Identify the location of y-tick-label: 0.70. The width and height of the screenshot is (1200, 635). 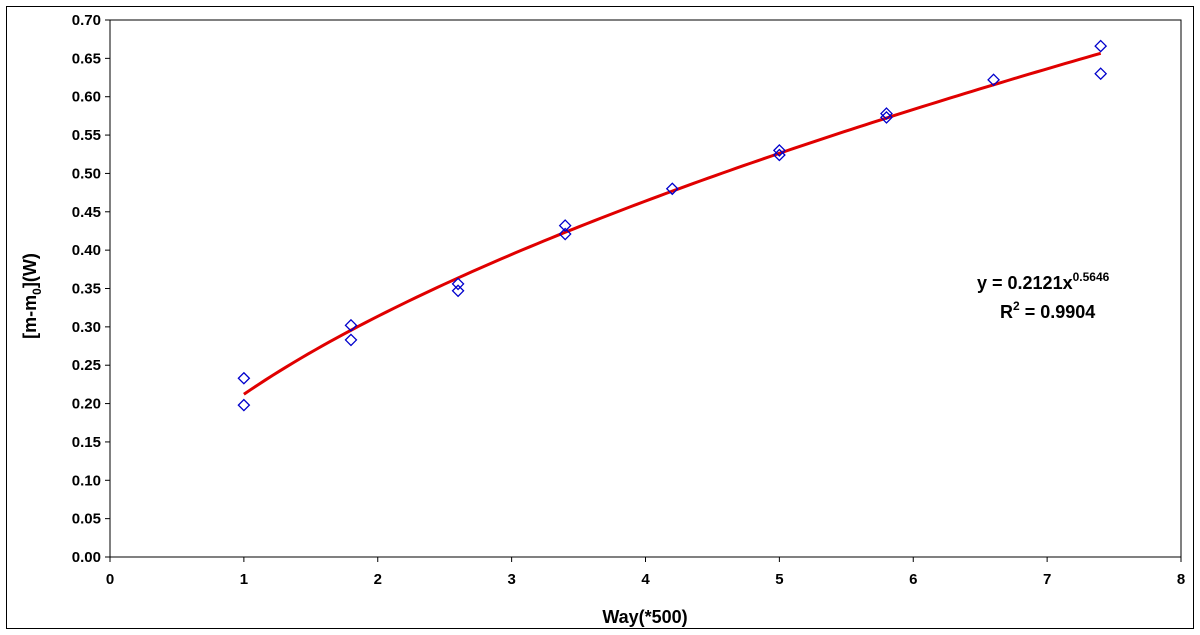
(86, 20).